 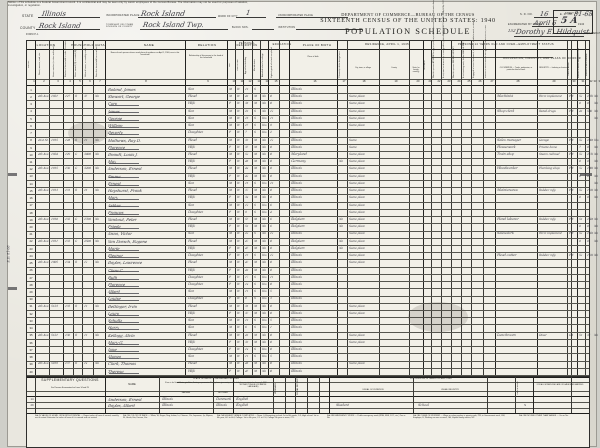 What do you see at coordinates (245, 298) in the screenshot?
I see `cell-age: 8` at bounding box center [245, 298].